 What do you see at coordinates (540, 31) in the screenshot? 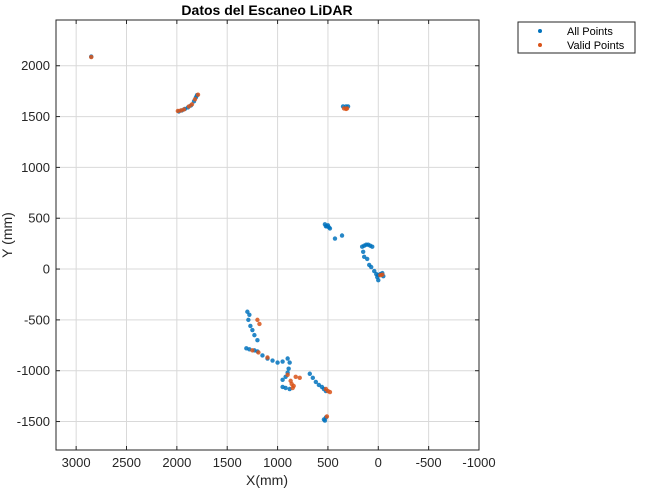
I see `legend-marker-all-points` at bounding box center [540, 31].